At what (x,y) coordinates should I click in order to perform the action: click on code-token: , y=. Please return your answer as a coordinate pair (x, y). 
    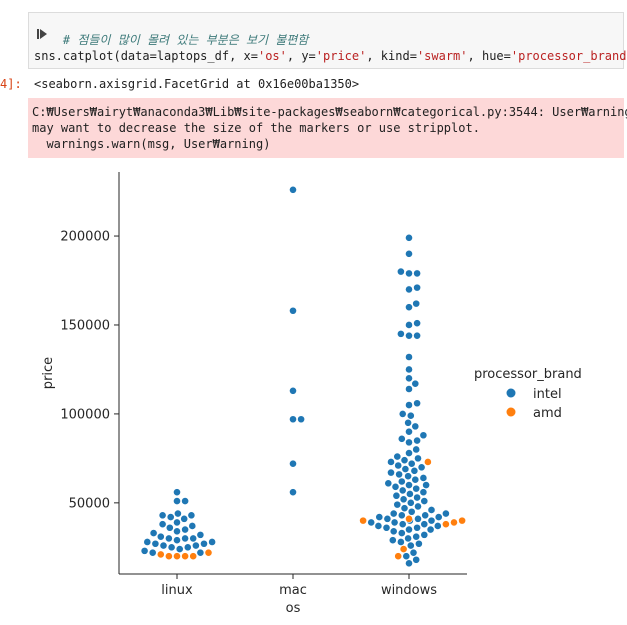
    Looking at the image, I should click on (301, 56).